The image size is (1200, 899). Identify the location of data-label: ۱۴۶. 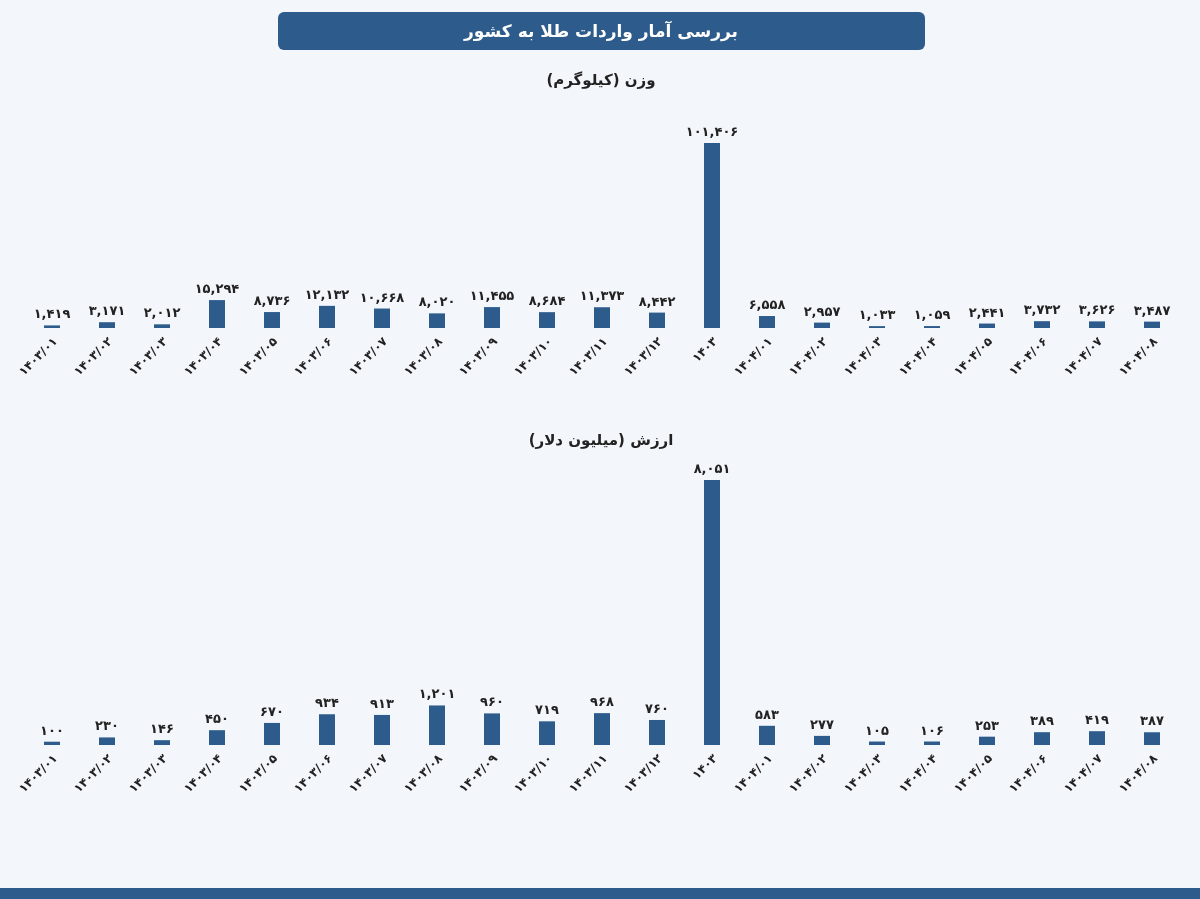
(162, 729).